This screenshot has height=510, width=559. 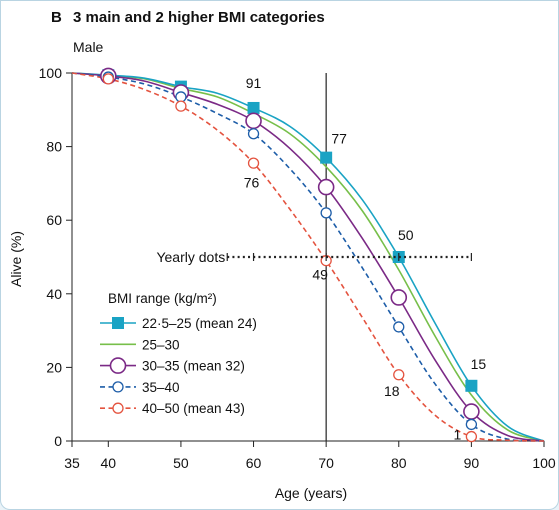 I want to click on x-tick-label: 70, so click(x=326, y=463).